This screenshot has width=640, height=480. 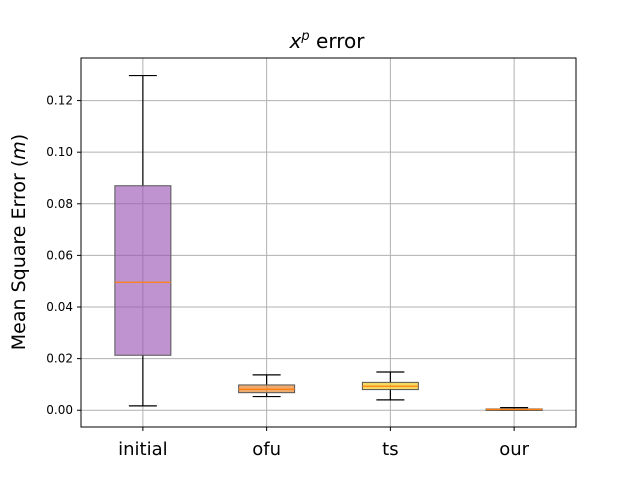 What do you see at coordinates (295, 41) in the screenshot?
I see `chart-title-base: x` at bounding box center [295, 41].